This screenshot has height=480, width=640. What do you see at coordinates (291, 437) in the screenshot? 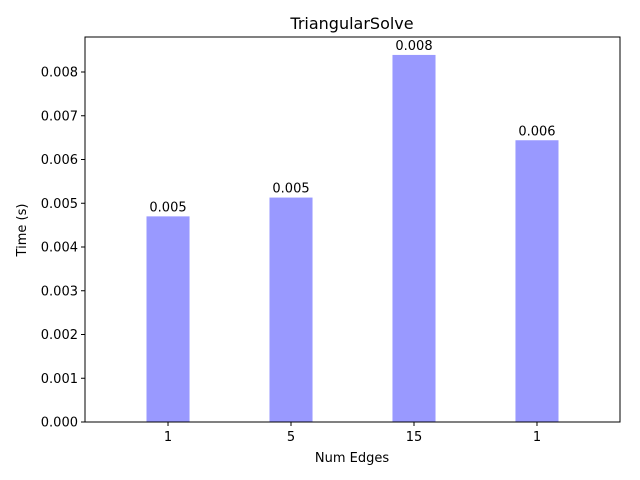
I see `x-tick-label-1: 5` at bounding box center [291, 437].